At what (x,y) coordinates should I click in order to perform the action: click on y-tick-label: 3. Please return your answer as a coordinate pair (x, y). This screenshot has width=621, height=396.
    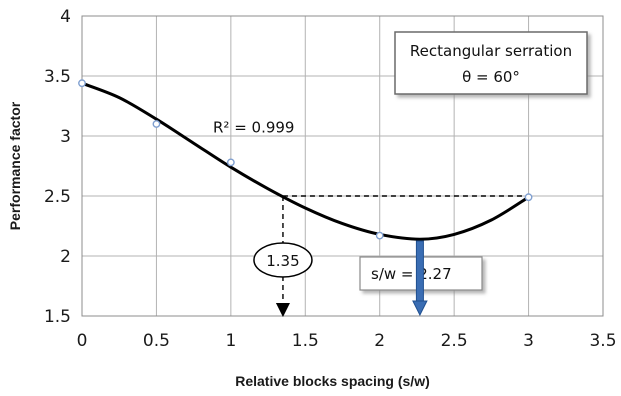
    Looking at the image, I should click on (65, 137).